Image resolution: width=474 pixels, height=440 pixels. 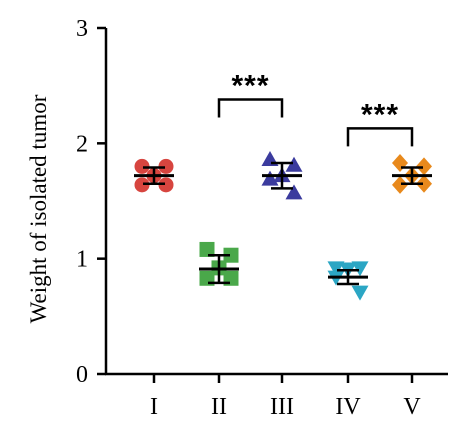 I want to click on x-tick-label: II, so click(x=219, y=407).